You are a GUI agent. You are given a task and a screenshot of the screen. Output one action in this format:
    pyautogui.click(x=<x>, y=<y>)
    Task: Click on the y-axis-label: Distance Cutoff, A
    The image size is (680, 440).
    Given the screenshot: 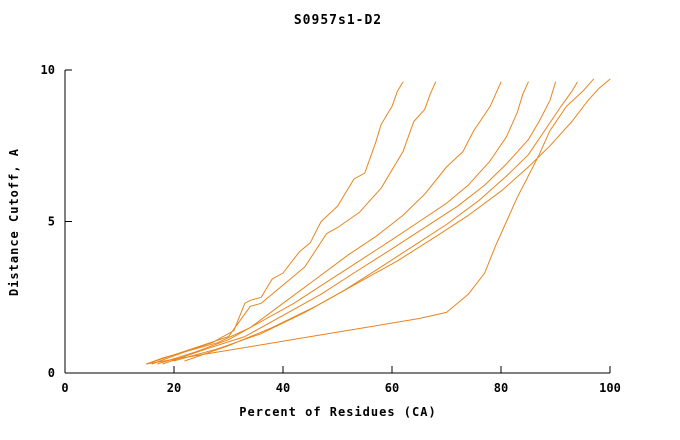 What is the action you would take?
    pyautogui.click(x=14, y=222)
    